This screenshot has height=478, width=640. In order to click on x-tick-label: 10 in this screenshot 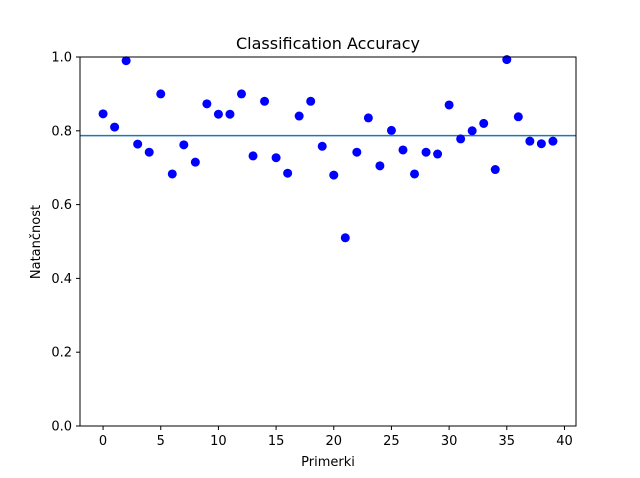, I will do `click(218, 441)`.